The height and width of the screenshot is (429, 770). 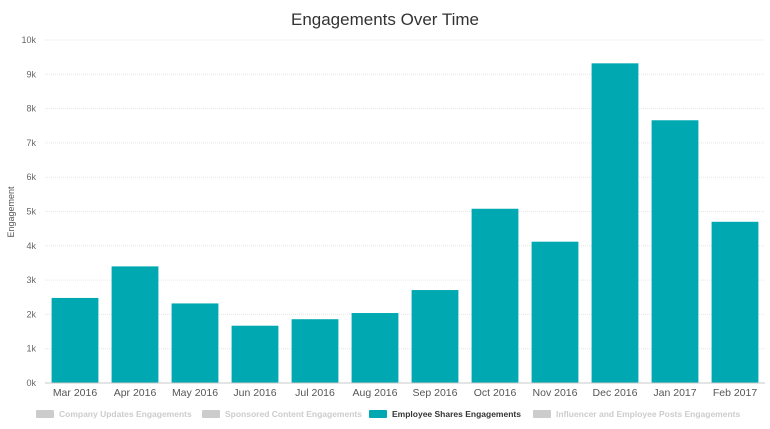 What do you see at coordinates (135, 393) in the screenshot?
I see `x-tick-label: Apr 2016` at bounding box center [135, 393].